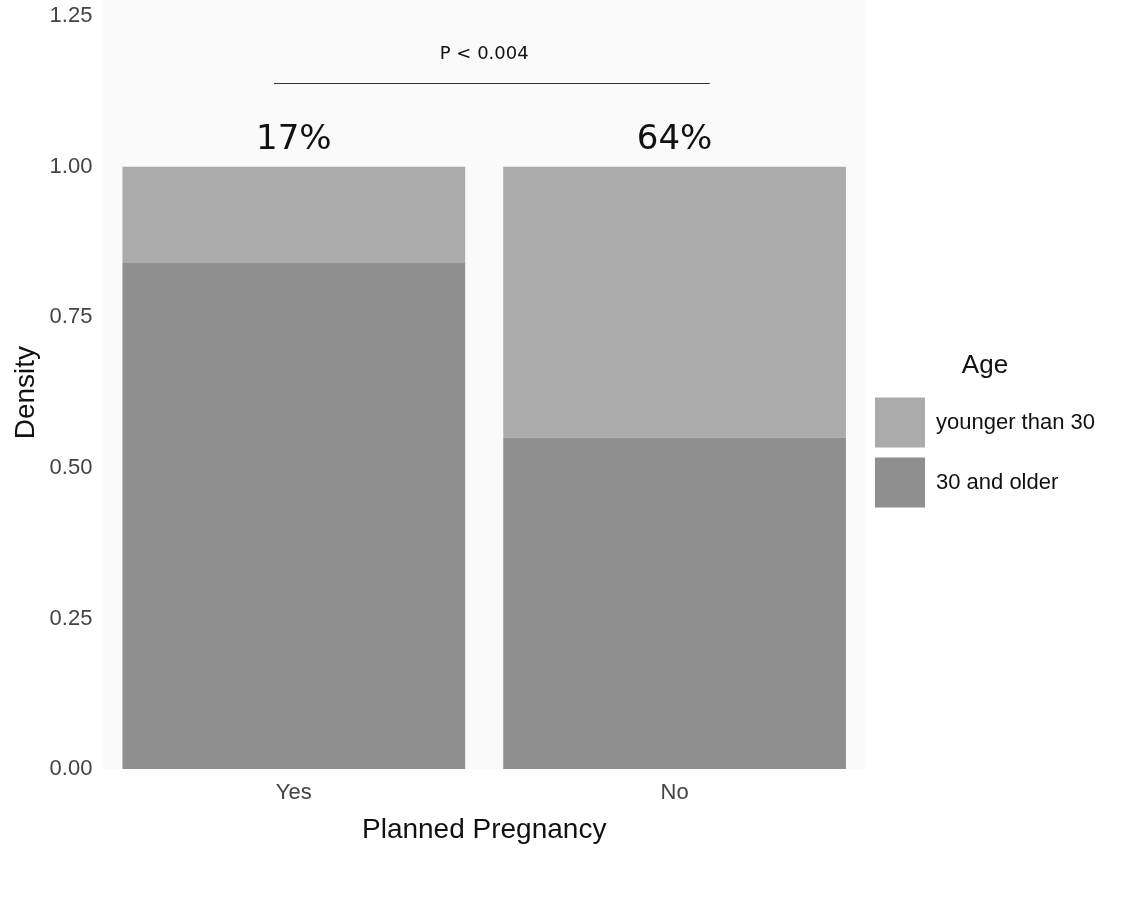  Describe the element at coordinates (71, 617) in the screenshot. I see `y-tick-label: 0.25` at that location.